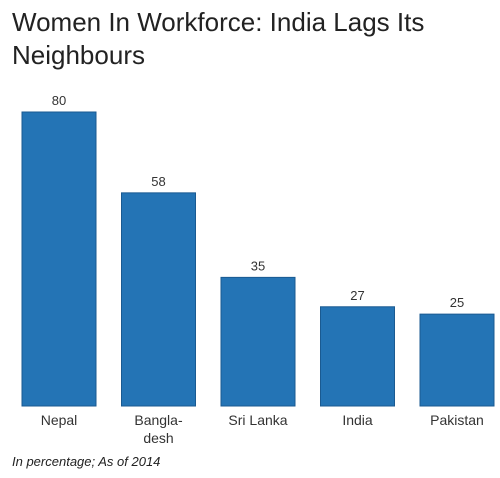 This screenshot has height=478, width=500. Describe the element at coordinates (357, 295) in the screenshot. I see `data-label: 27` at that location.